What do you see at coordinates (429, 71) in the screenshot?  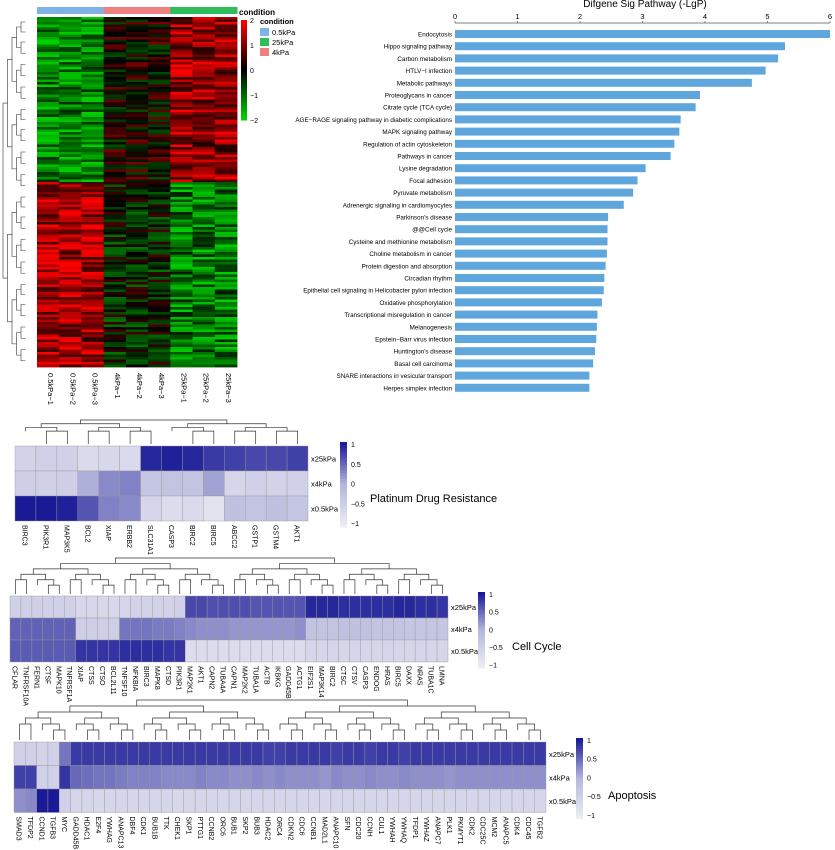 I see `pathway-label: HTLV−I infection` at bounding box center [429, 71].